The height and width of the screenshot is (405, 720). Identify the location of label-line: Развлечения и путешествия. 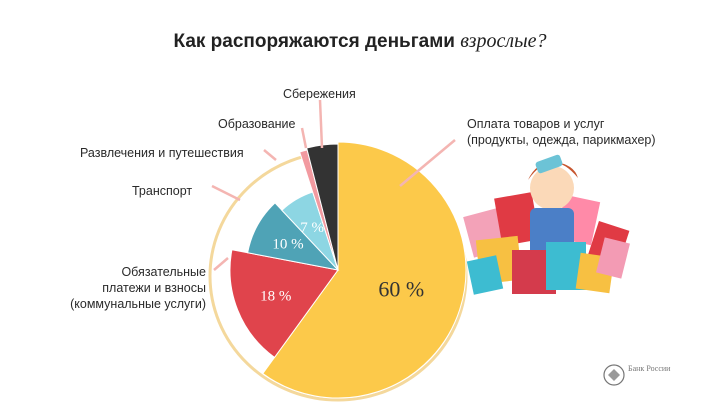
(162, 153).